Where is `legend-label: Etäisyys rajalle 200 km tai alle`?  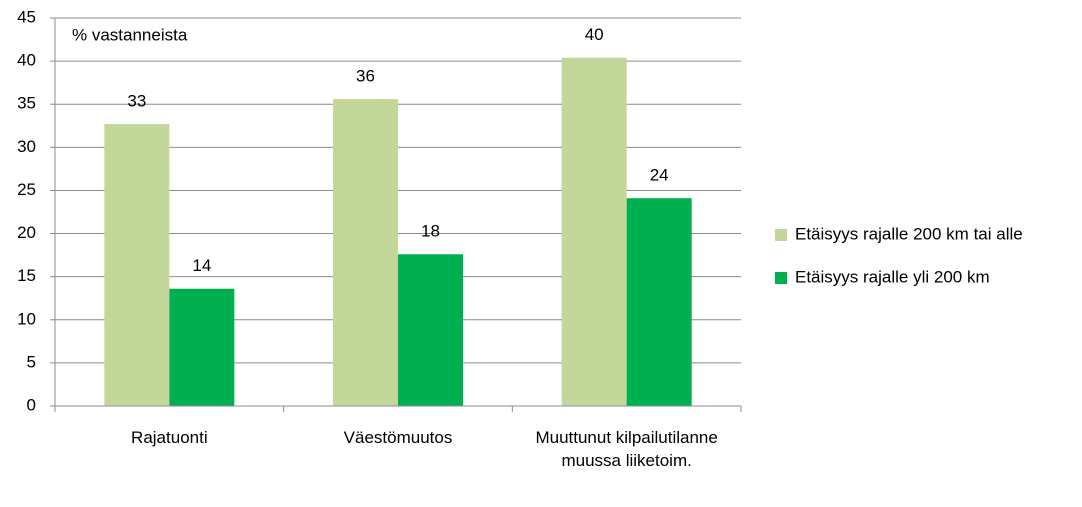 legend-label: Etäisyys rajalle 200 km tai alle is located at coordinates (909, 233).